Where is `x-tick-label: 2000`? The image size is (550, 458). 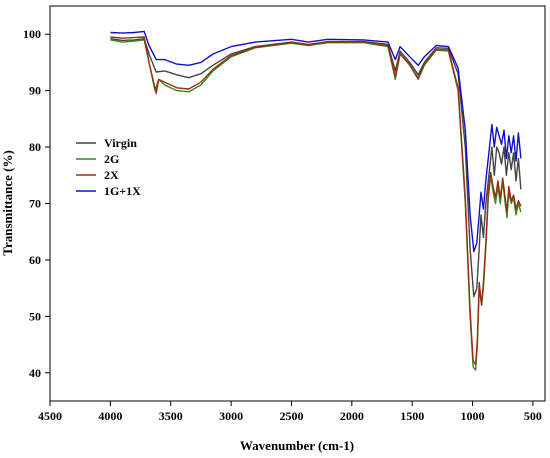
x-tick-label: 2000 is located at coordinates (352, 416).